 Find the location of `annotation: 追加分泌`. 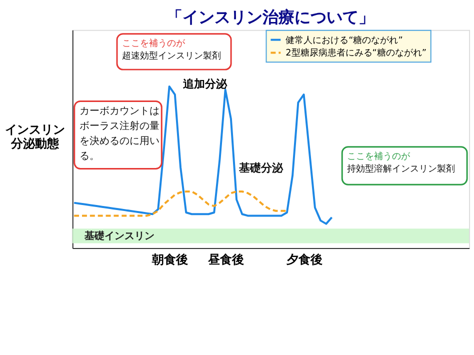

annotation: 追加分泌 is located at coordinates (205, 83).